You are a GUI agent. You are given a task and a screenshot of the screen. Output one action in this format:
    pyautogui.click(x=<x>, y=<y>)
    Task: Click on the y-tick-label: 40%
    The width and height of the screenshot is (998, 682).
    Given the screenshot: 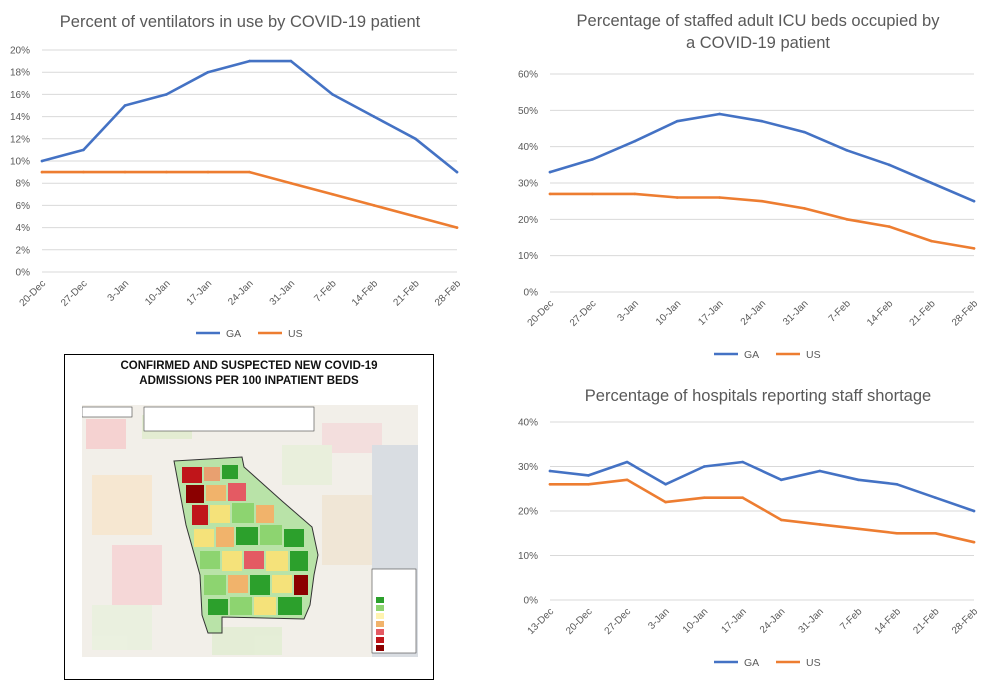 What is the action you would take?
    pyautogui.click(x=528, y=147)
    